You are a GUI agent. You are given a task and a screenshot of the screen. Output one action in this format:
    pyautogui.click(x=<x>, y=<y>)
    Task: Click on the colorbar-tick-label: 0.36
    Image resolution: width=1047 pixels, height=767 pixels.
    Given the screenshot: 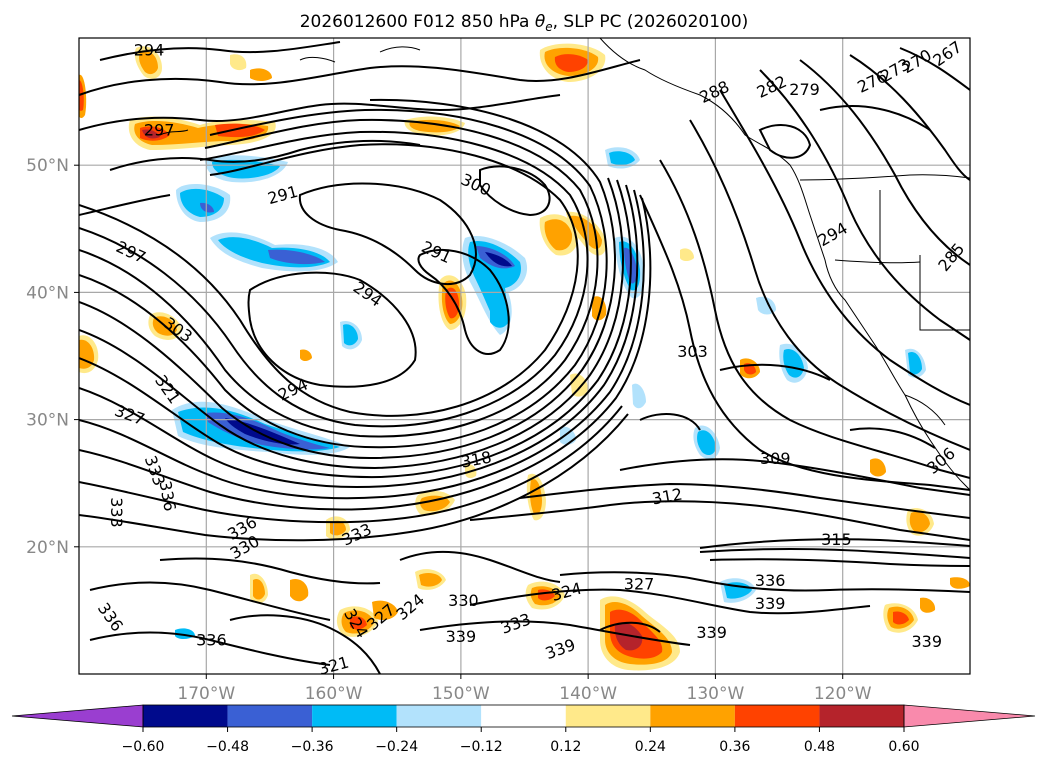 What is the action you would take?
    pyautogui.click(x=734, y=747)
    